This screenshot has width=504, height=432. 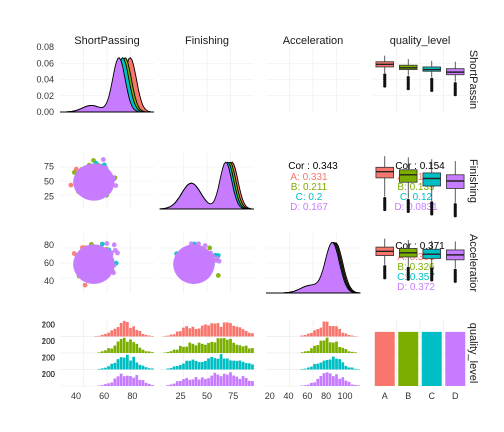 What do you see at coordinates (473, 181) in the screenshot?
I see `strip-right-label: Finishing` at bounding box center [473, 181].